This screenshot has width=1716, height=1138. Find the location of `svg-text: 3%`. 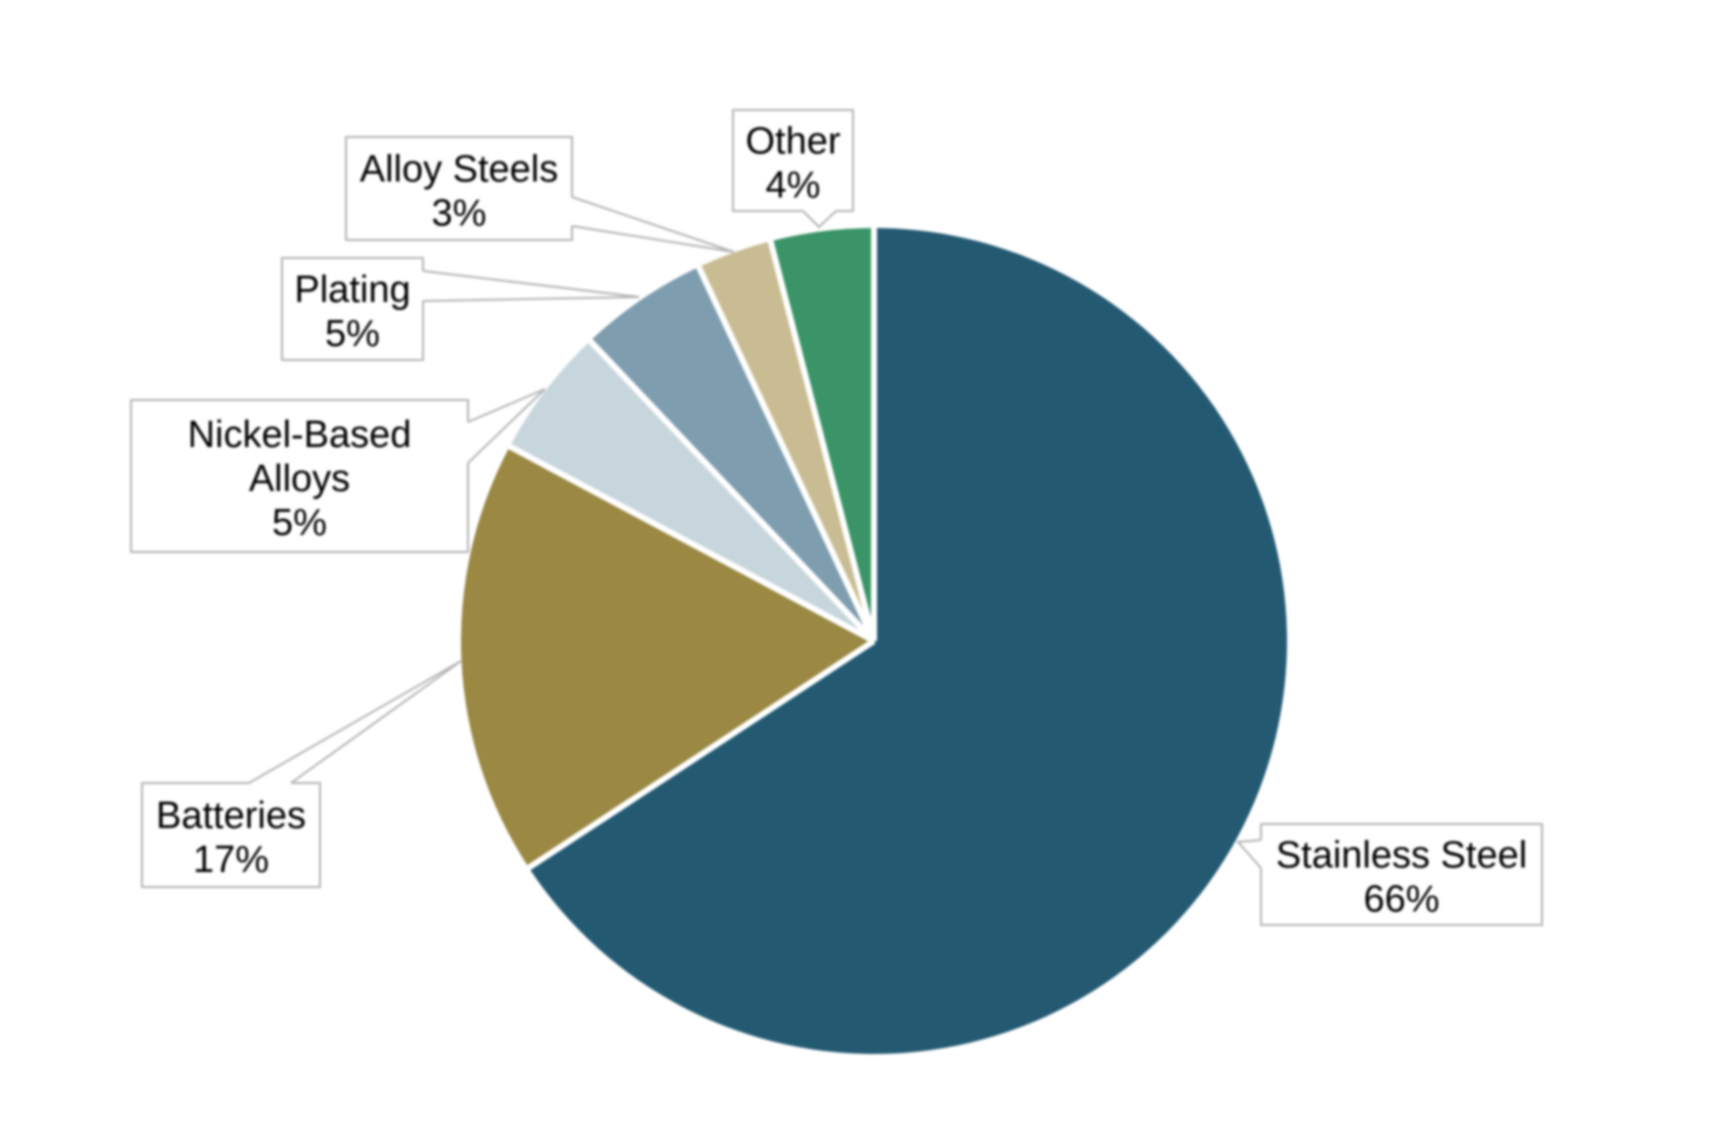

svg-text: 3% is located at coordinates (459, 214).